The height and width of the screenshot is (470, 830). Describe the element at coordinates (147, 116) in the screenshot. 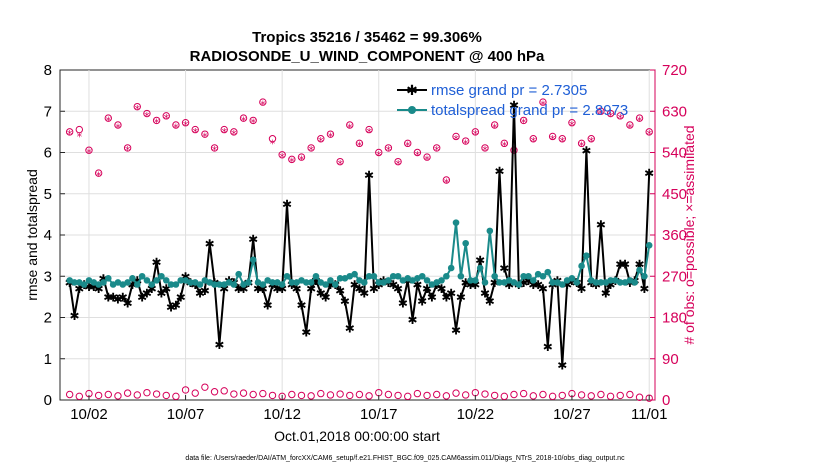

I see `obs-assimilated-marker-3-8: *` at that location.